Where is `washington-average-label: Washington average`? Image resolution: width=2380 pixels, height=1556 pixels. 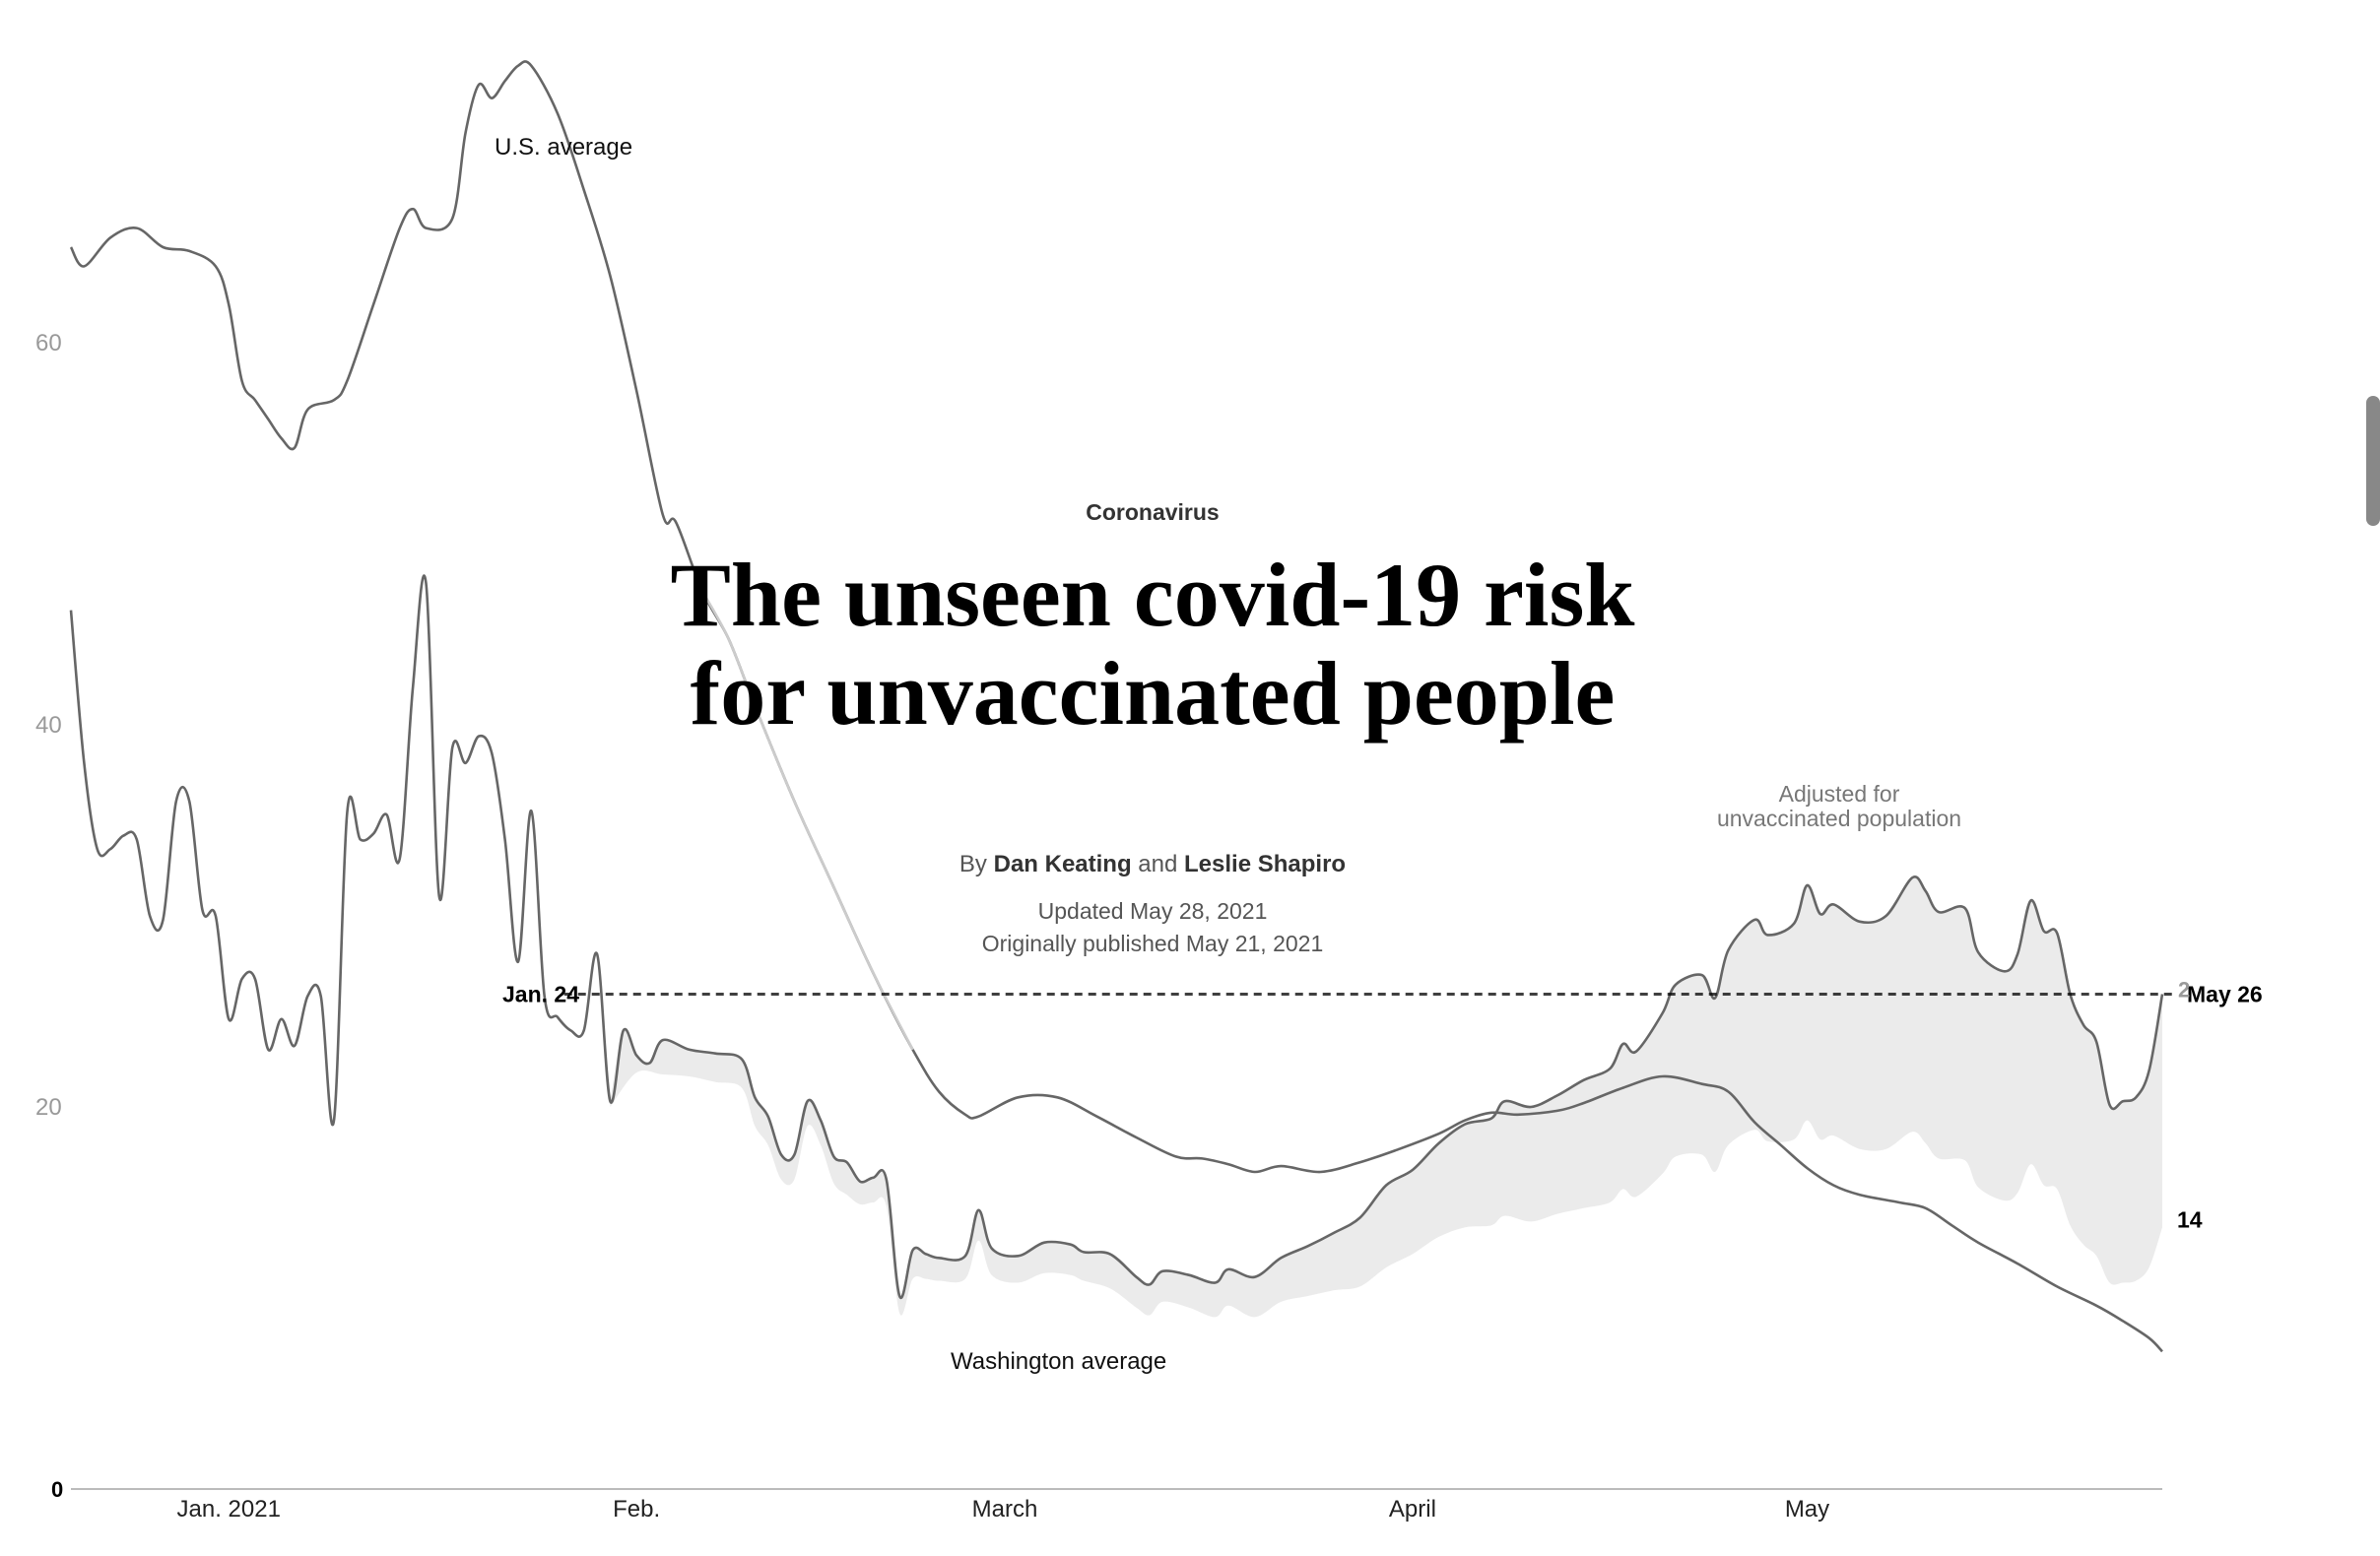
washington-average-label: Washington average is located at coordinates (1058, 1361).